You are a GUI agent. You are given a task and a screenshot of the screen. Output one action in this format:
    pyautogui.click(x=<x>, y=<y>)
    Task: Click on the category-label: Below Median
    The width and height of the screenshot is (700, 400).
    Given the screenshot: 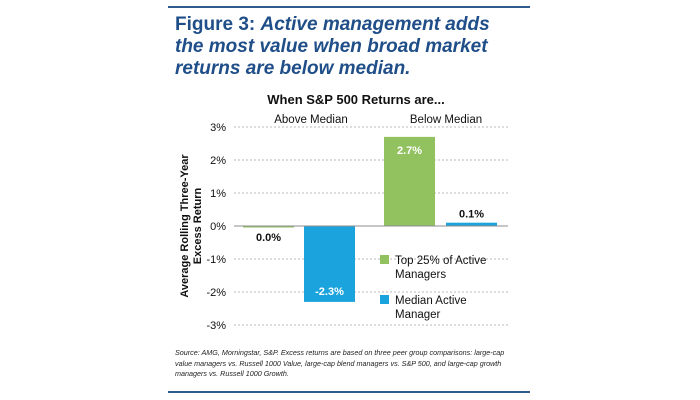 What is the action you would take?
    pyautogui.click(x=446, y=120)
    